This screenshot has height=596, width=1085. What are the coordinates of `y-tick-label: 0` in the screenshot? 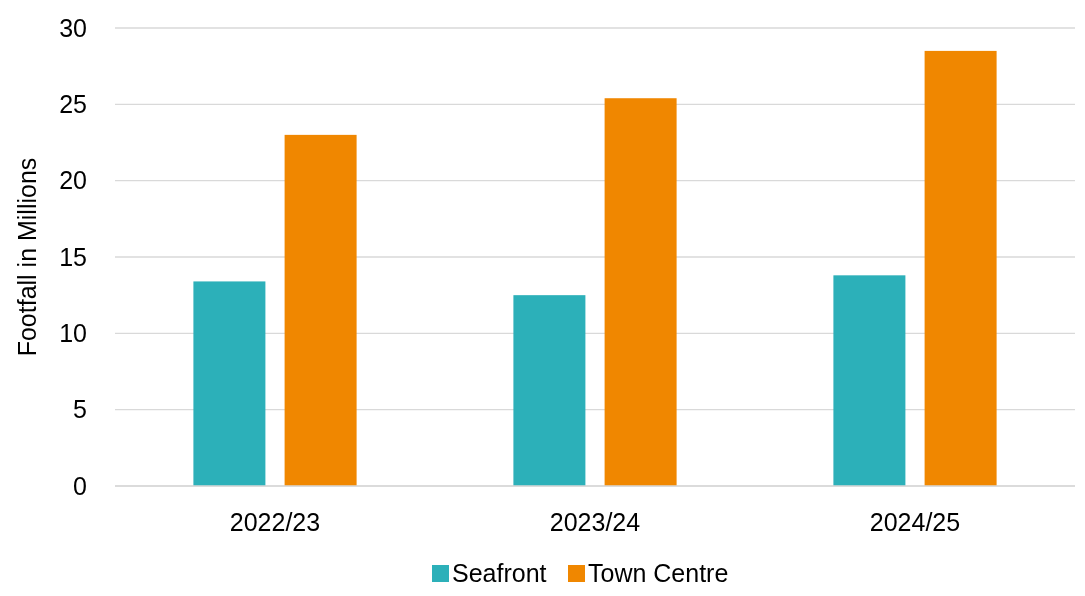 It's located at (80, 485).